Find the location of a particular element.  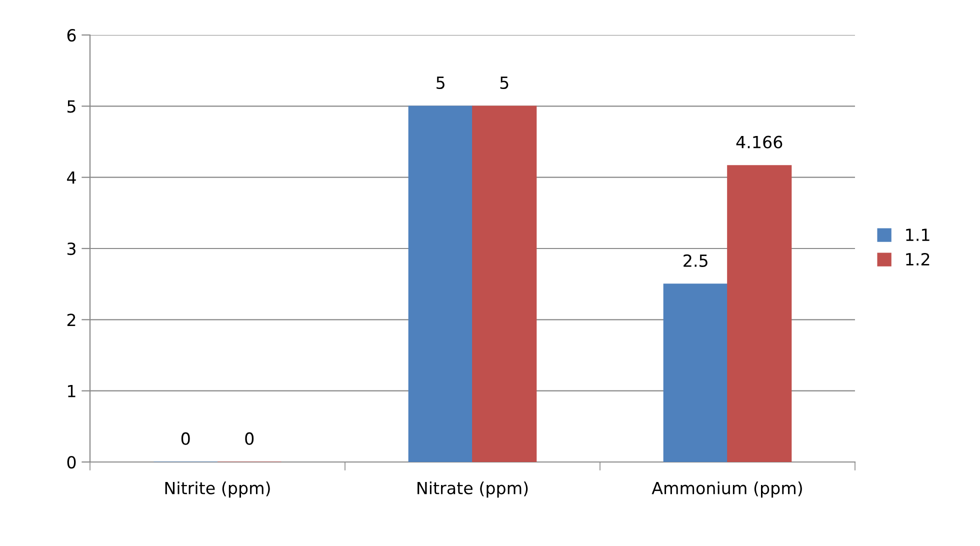

y-tick-label: 2 is located at coordinates (71, 320).